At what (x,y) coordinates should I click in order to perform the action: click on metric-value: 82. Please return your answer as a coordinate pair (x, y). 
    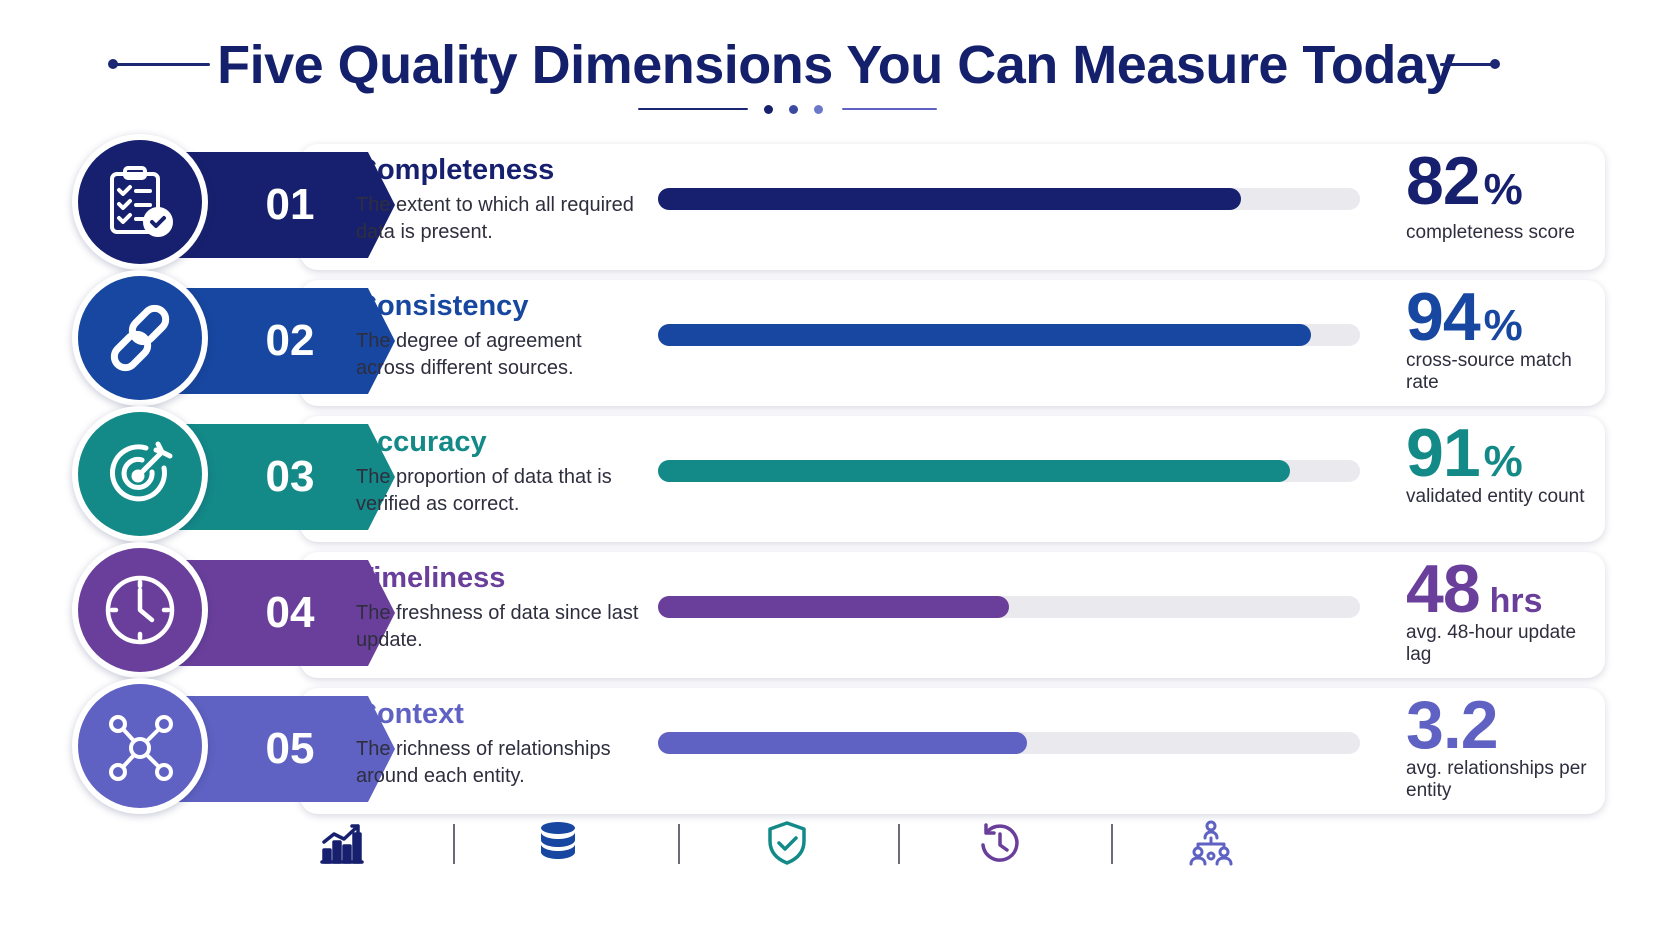
    Looking at the image, I should click on (1443, 181).